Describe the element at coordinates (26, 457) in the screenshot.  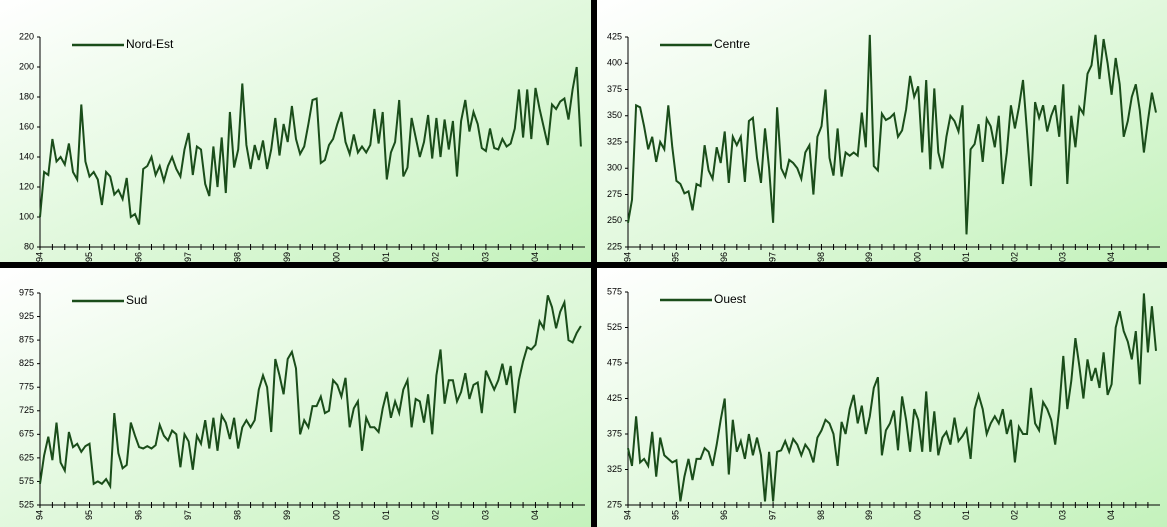
I see `y-tick-label: 625` at that location.